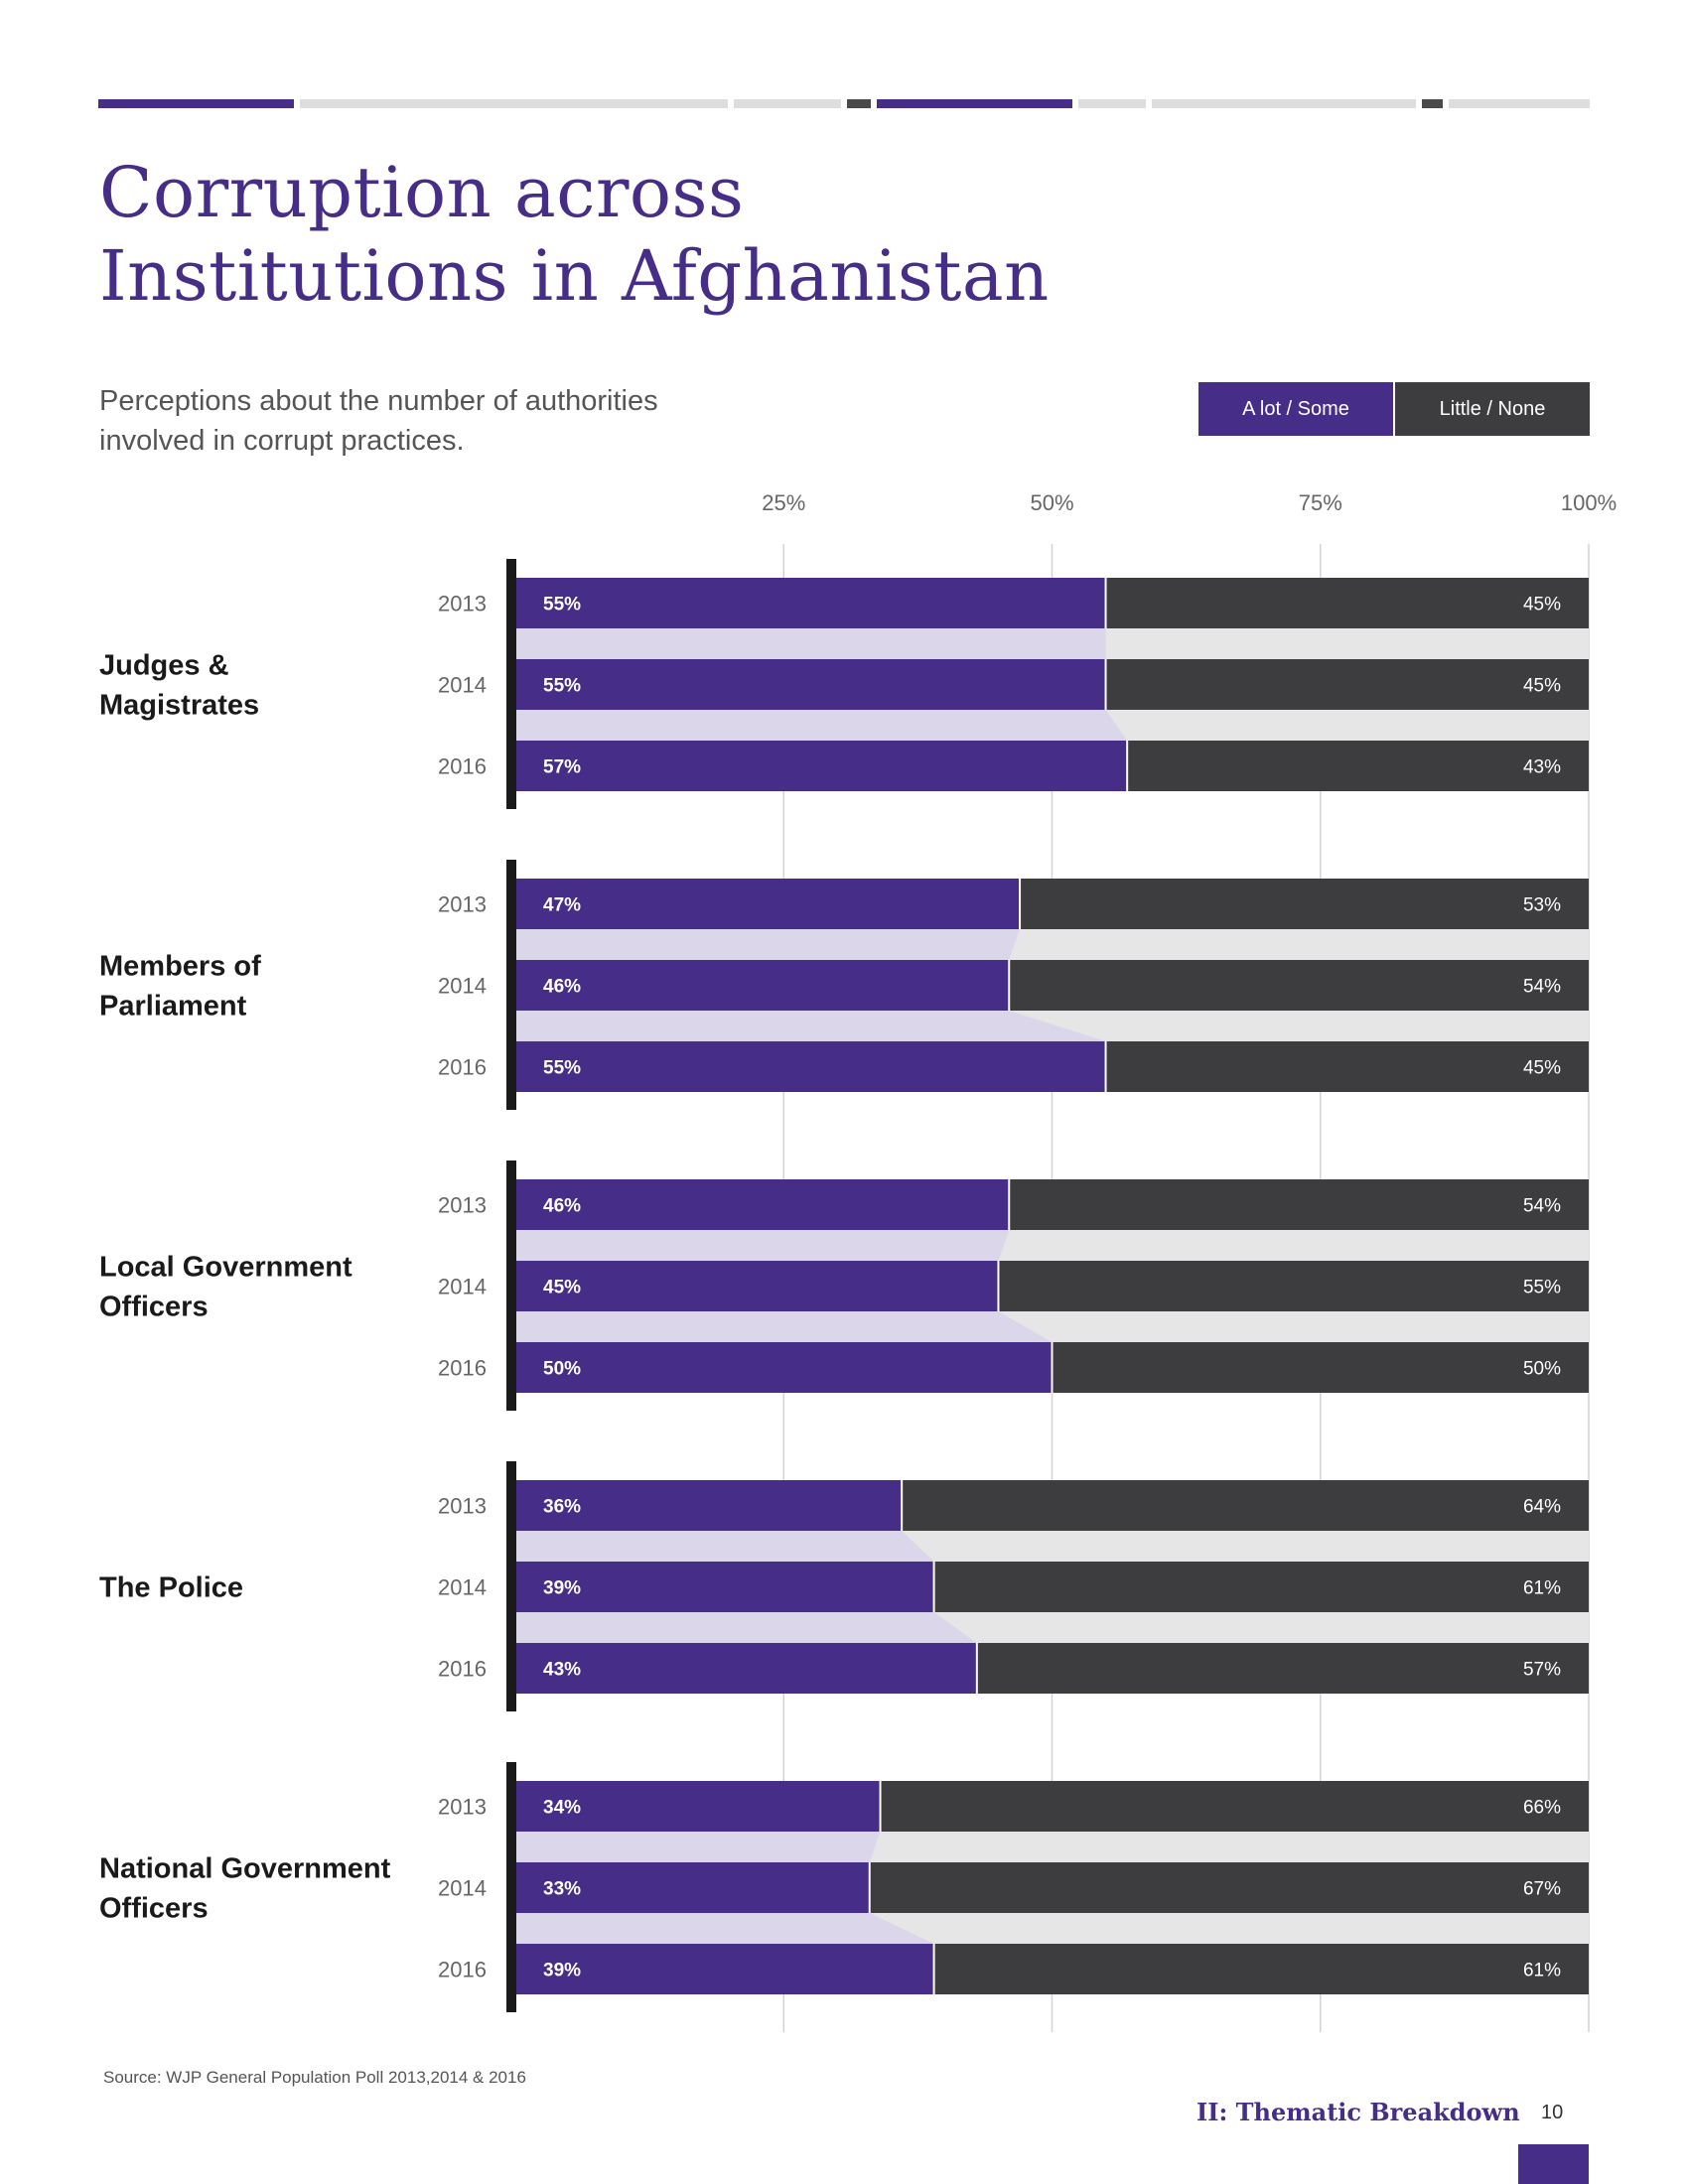 This screenshot has height=2184, width=1688. What do you see at coordinates (1542, 1369) in the screenshot?
I see `data-label-little: 50%` at bounding box center [1542, 1369].